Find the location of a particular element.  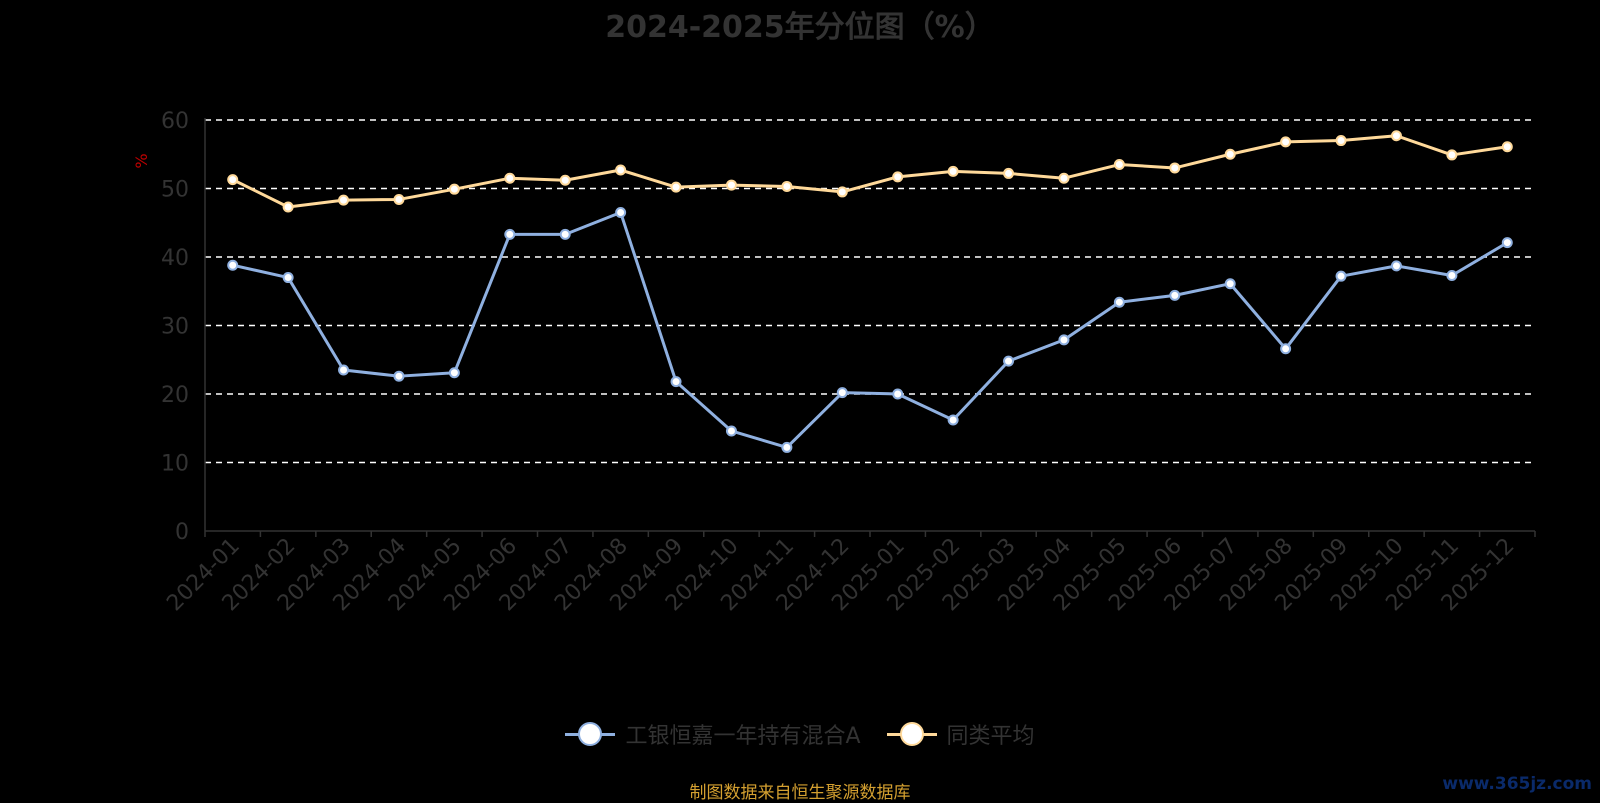

y-tick-label: 50 is located at coordinates (175, 190).